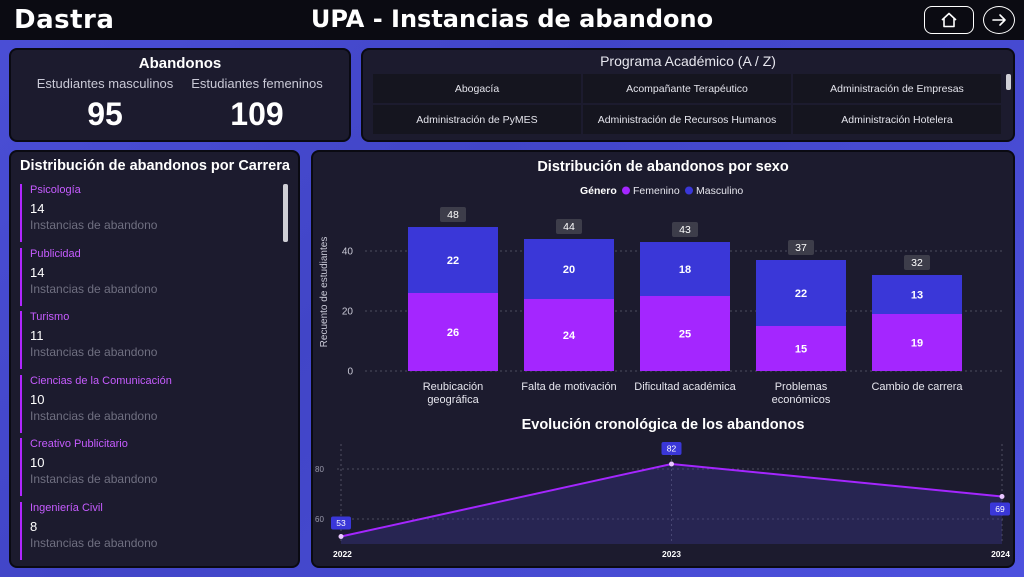 The image size is (1024, 577). I want to click on bar-total-label: 43, so click(685, 230).